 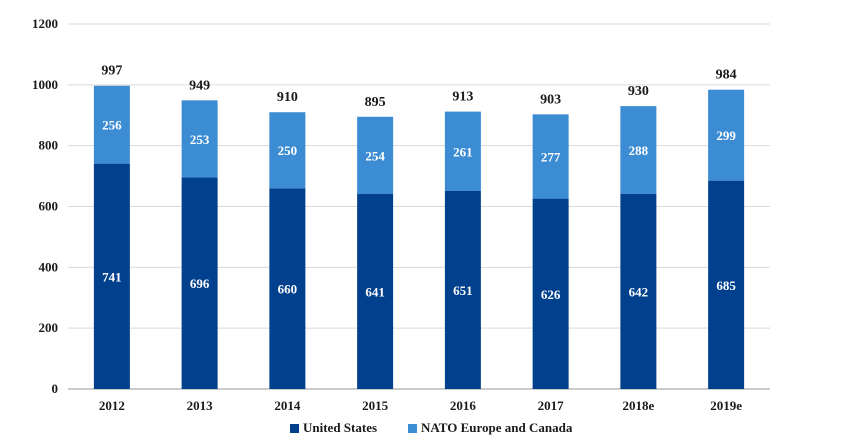 What do you see at coordinates (340, 427) in the screenshot?
I see `legend-label-united-states: United States` at bounding box center [340, 427].